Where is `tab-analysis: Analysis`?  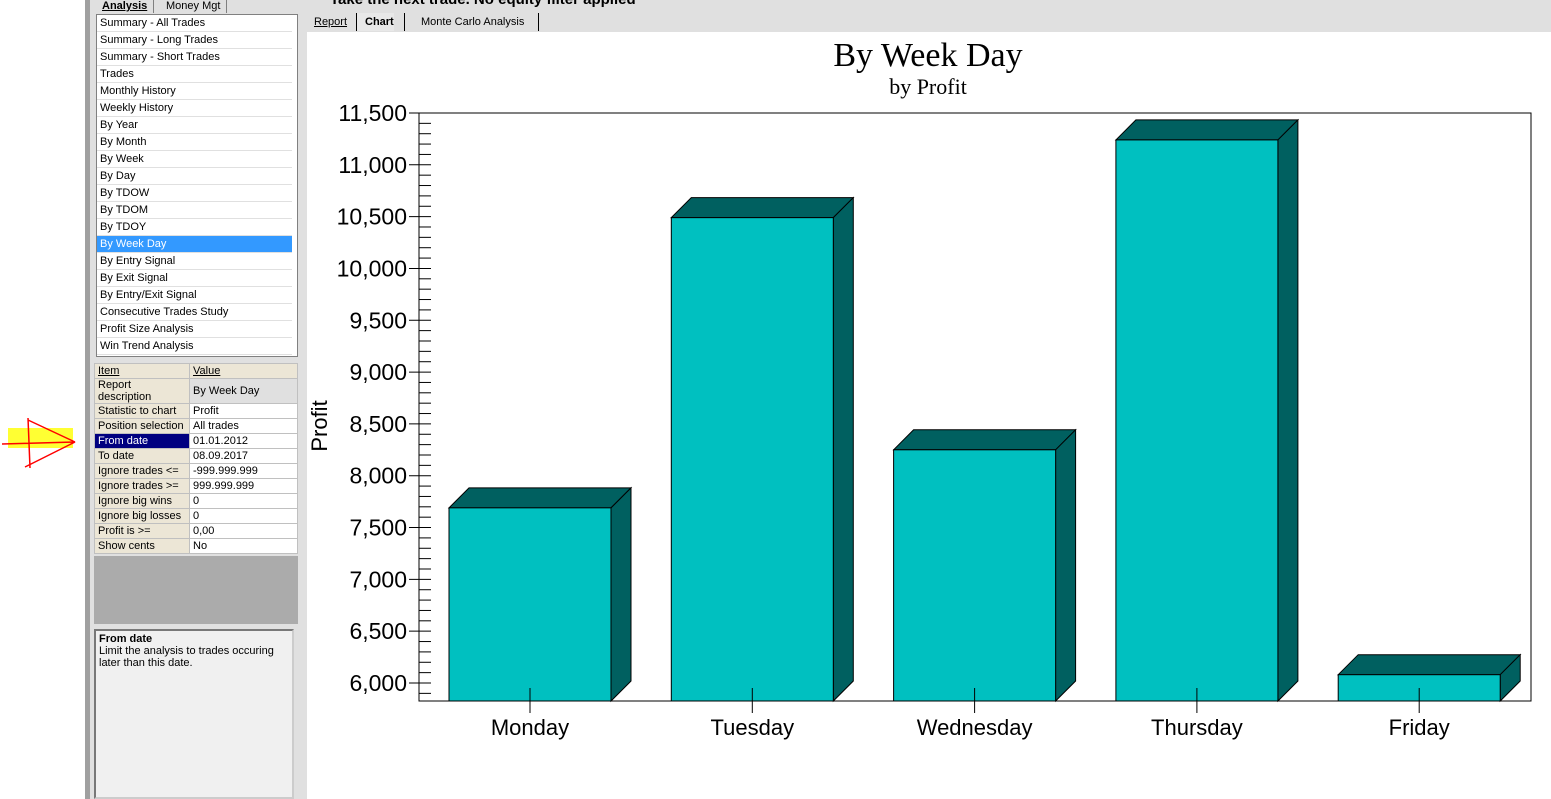
tab-analysis: Analysis is located at coordinates (125, 6).